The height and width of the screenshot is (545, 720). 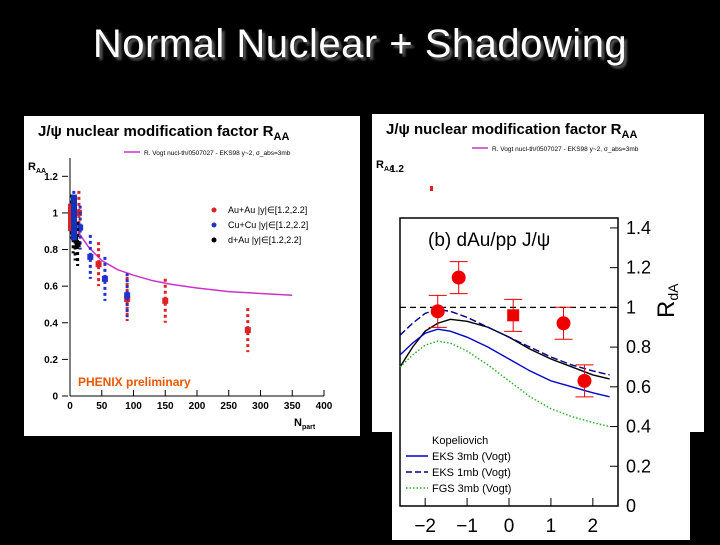 I want to click on raa-x-tick-label: 200, so click(x=197, y=406).